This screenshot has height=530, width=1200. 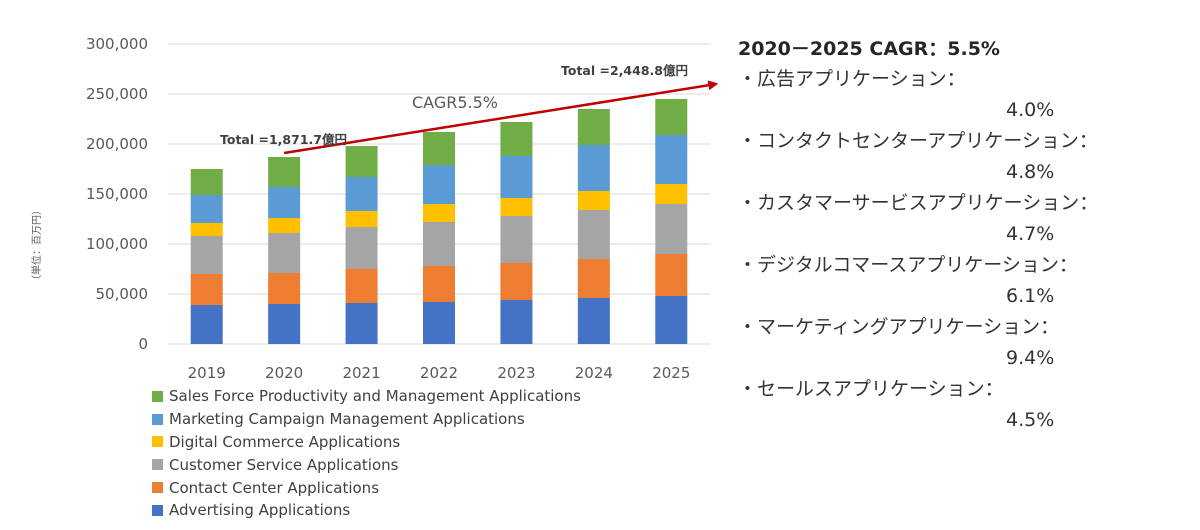 What do you see at coordinates (117, 194) in the screenshot?
I see `y-tick-label: 150,000` at bounding box center [117, 194].